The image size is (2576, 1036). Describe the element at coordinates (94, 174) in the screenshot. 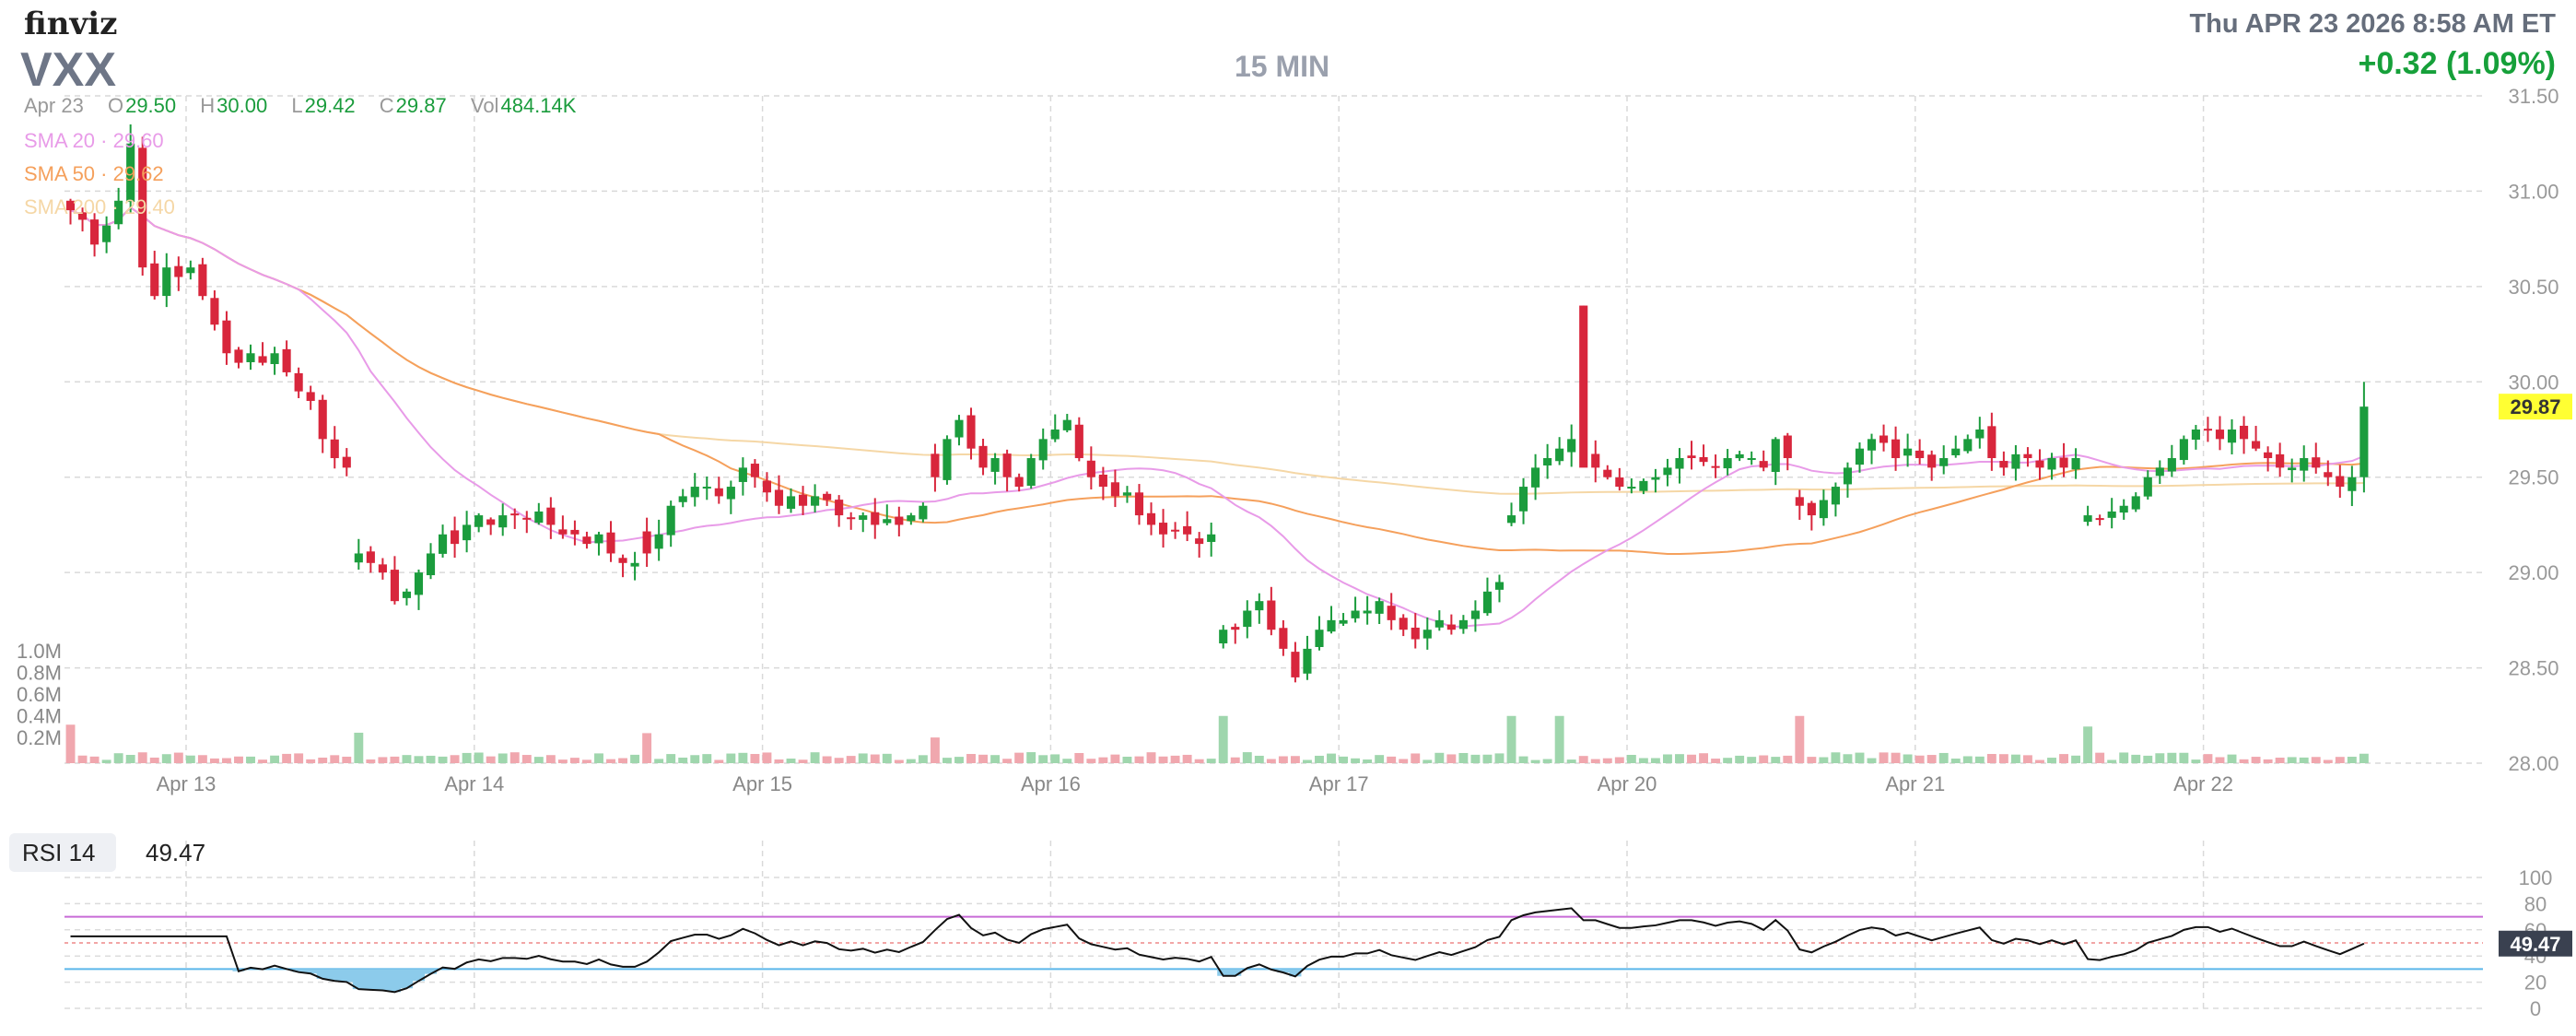

I see `sma50-legend: SMA 50 · 29.62` at that location.